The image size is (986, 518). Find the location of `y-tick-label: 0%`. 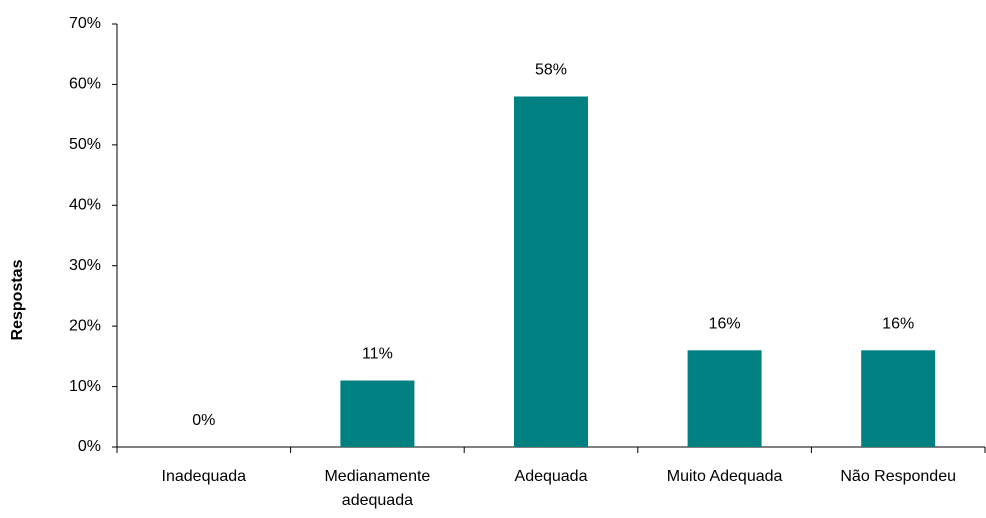

y-tick-label: 0% is located at coordinates (89, 446).